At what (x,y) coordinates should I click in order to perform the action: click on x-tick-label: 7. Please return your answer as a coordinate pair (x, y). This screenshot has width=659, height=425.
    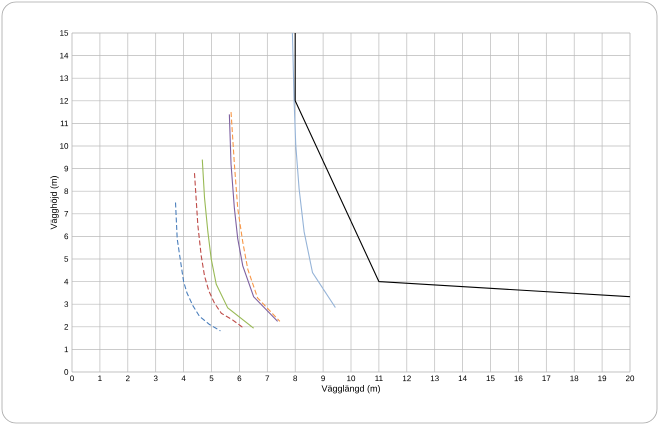
    Looking at the image, I should click on (267, 379).